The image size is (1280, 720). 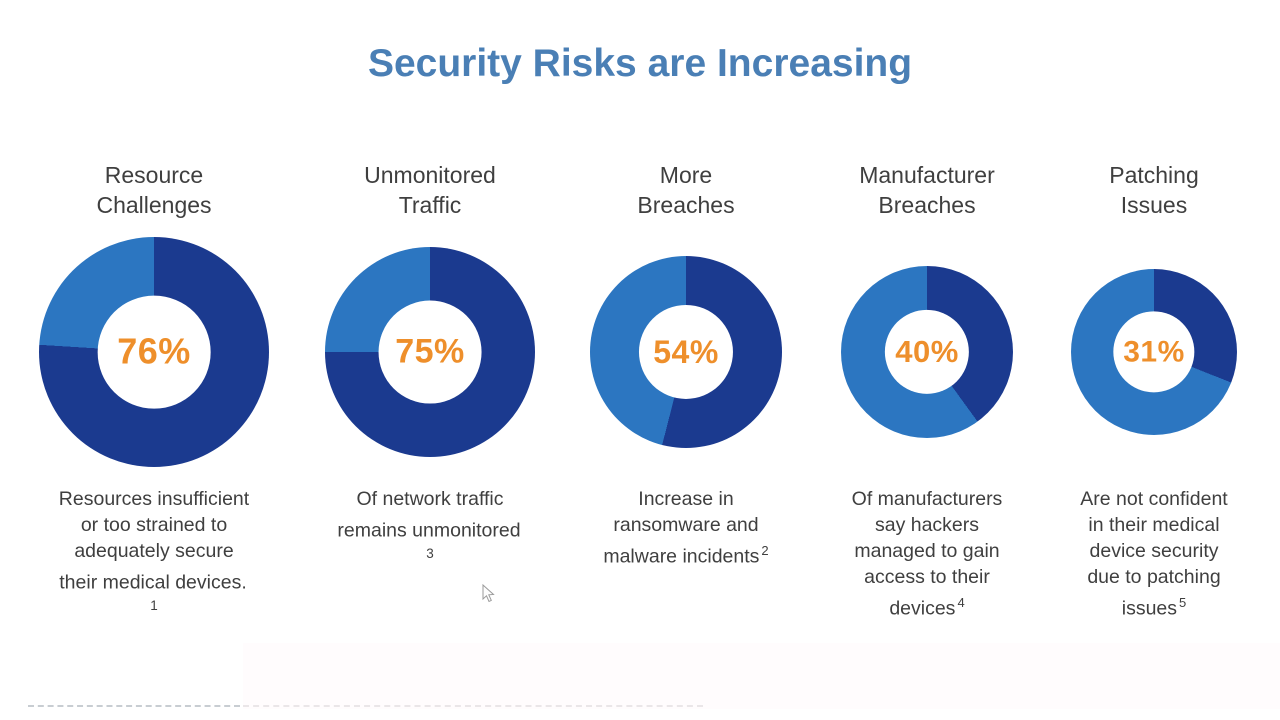 I want to click on faint-background-block, so click(x=761, y=676).